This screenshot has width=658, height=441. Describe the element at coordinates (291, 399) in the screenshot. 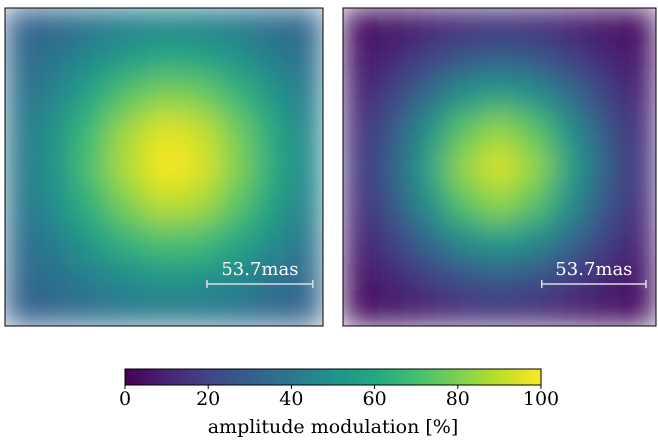

I see `colorbar-tick-label: 40` at that location.